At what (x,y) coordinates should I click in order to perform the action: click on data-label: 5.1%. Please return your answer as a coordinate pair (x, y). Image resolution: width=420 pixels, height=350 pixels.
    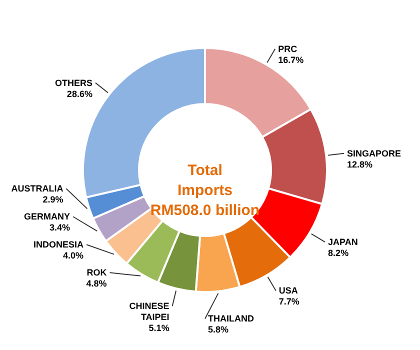
    Looking at the image, I should click on (159, 328).